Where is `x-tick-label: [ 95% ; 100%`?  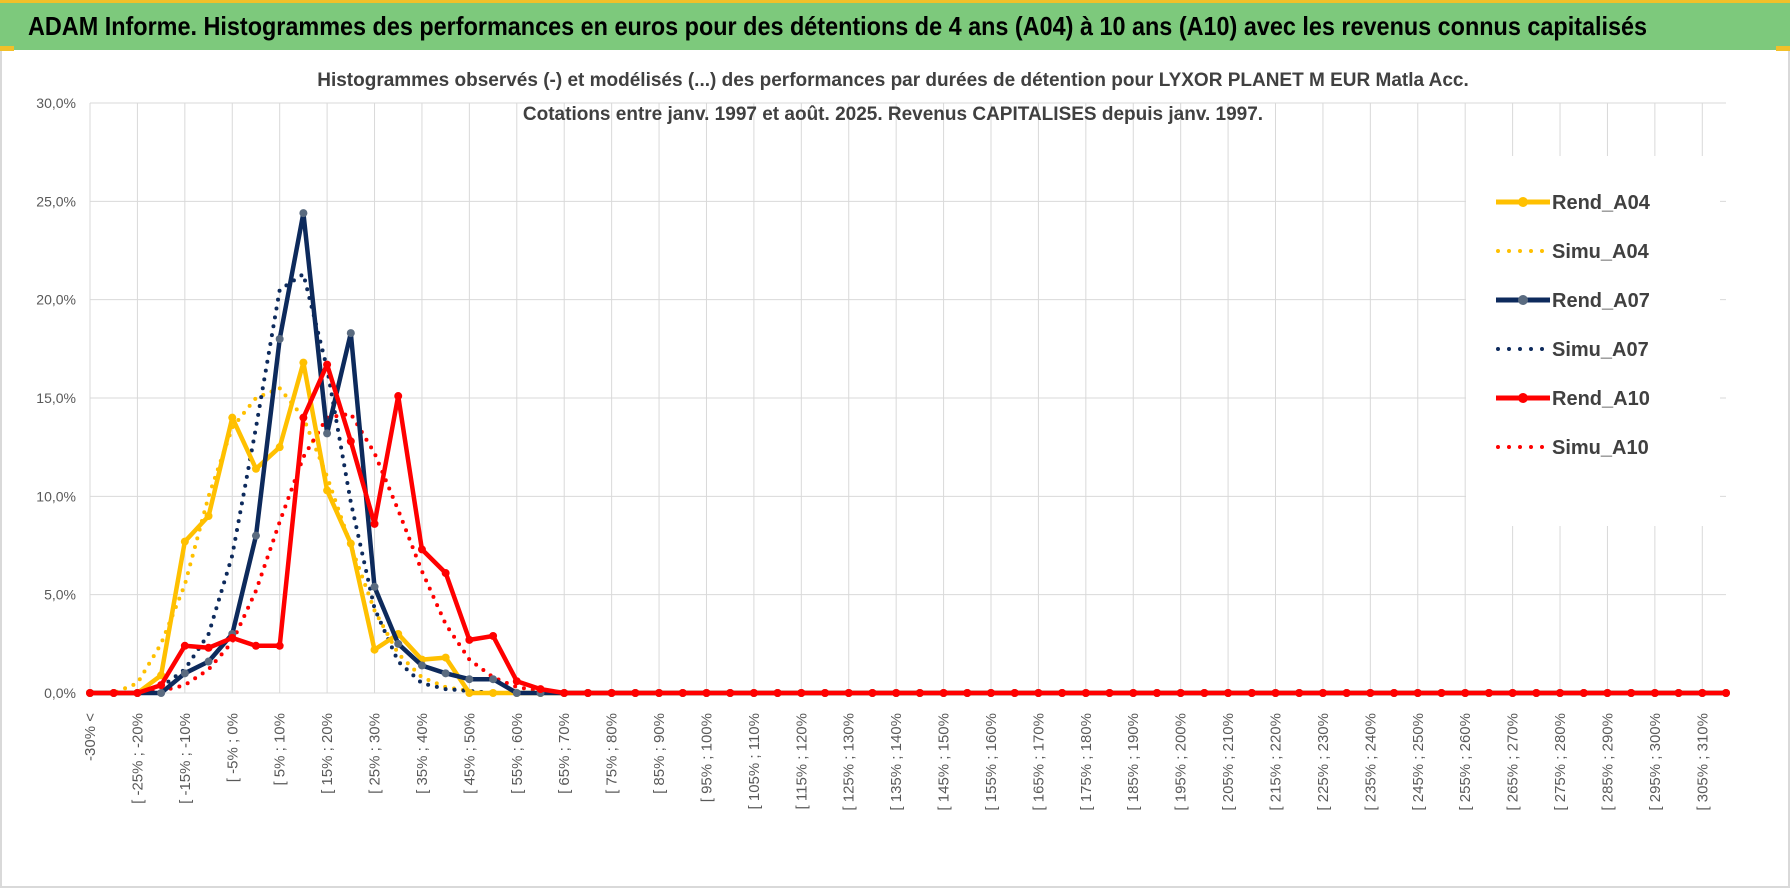 x-tick-label: [ 95% ; 100% is located at coordinates (706, 757).